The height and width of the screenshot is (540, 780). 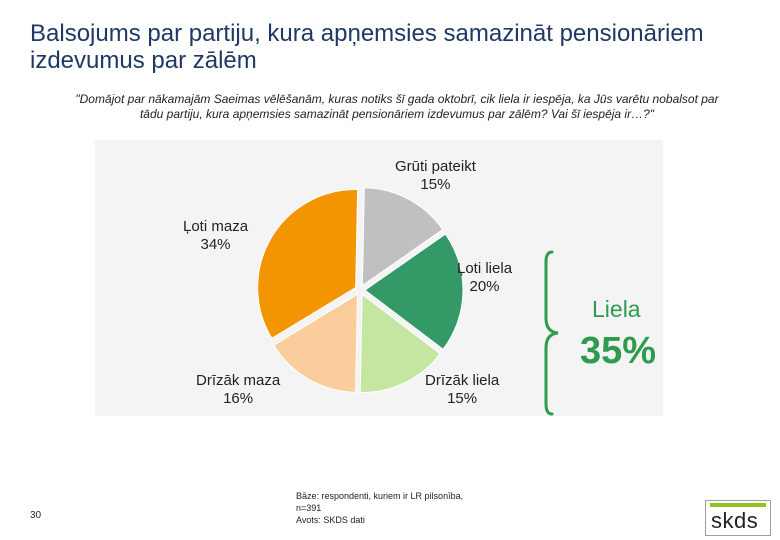 What do you see at coordinates (330, 520) in the screenshot?
I see `source-note-line: Avots: SKDS dati` at bounding box center [330, 520].